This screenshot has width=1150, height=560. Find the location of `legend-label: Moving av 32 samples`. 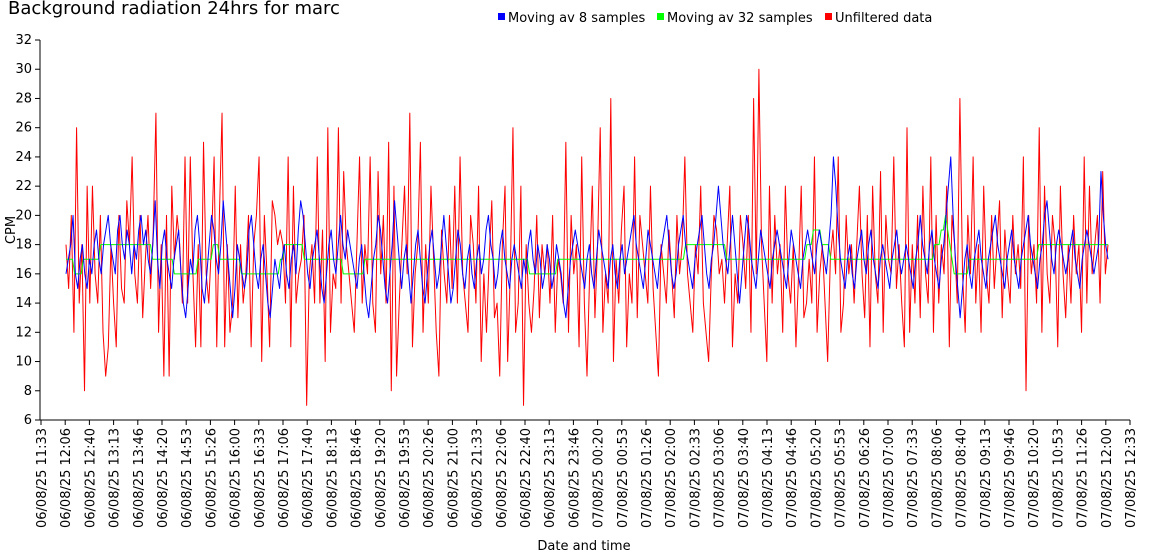

legend-label: Moving av 32 samples is located at coordinates (740, 18).